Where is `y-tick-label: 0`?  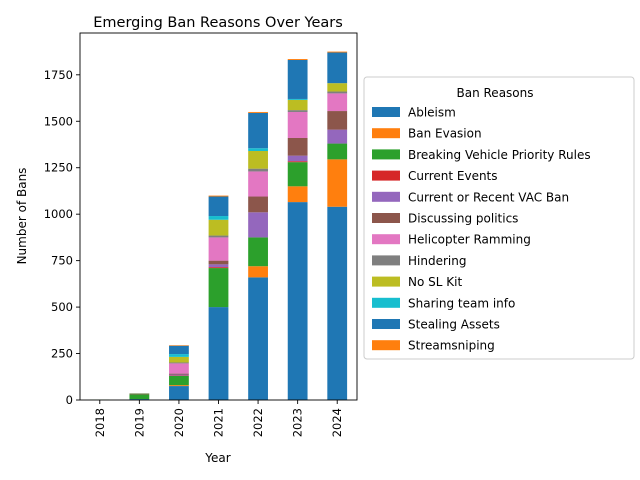 y-tick-label: 0 is located at coordinates (69, 400).